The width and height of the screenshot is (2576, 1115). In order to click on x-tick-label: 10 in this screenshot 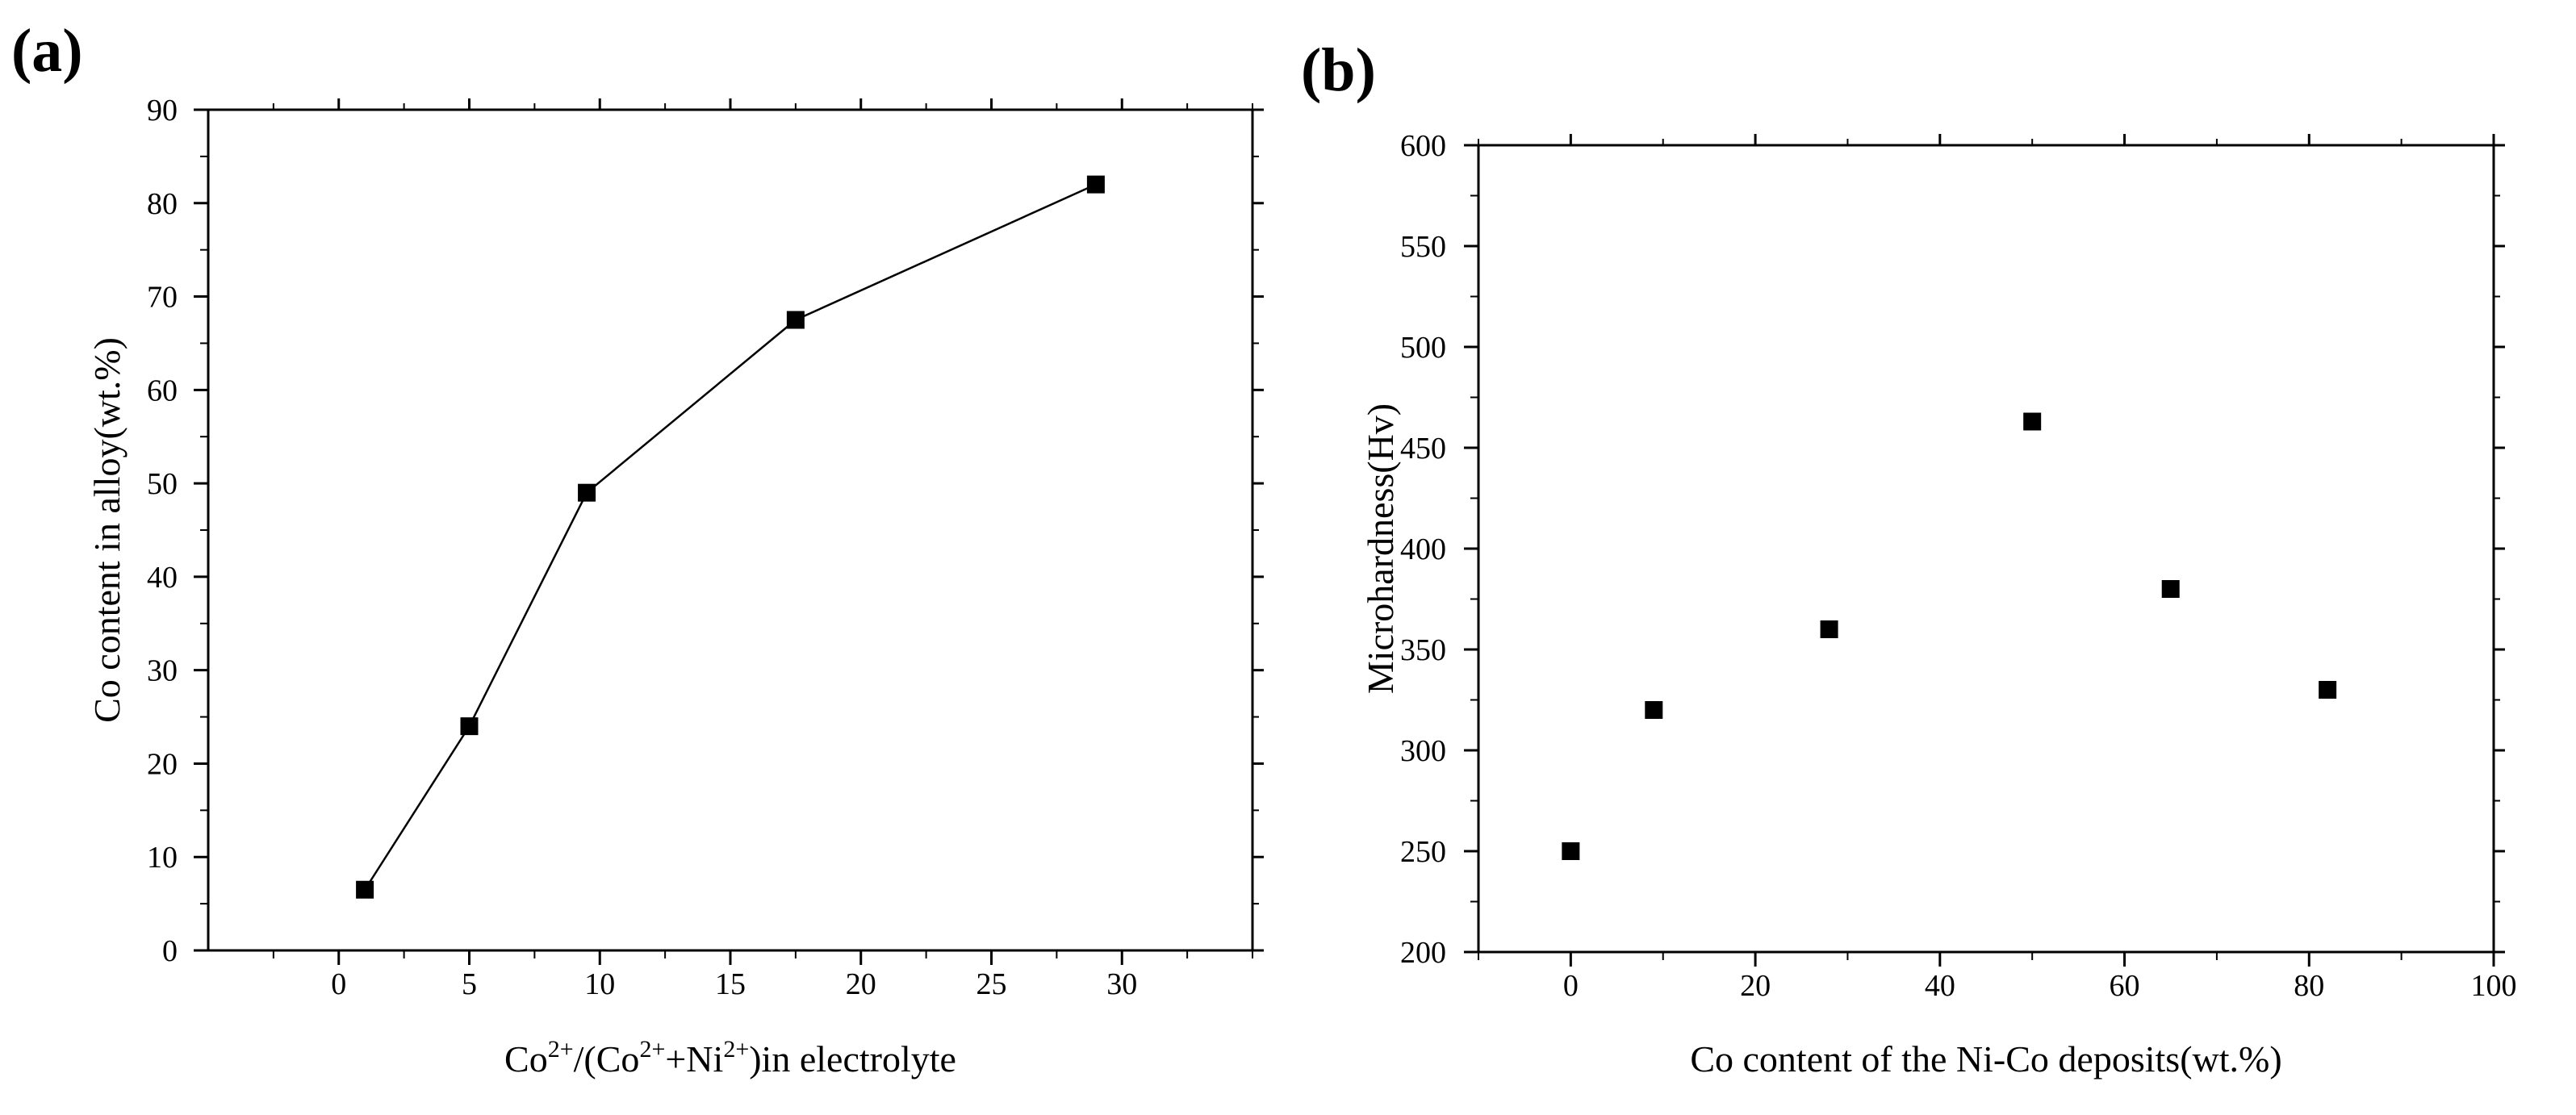, I will do `click(599, 984)`.